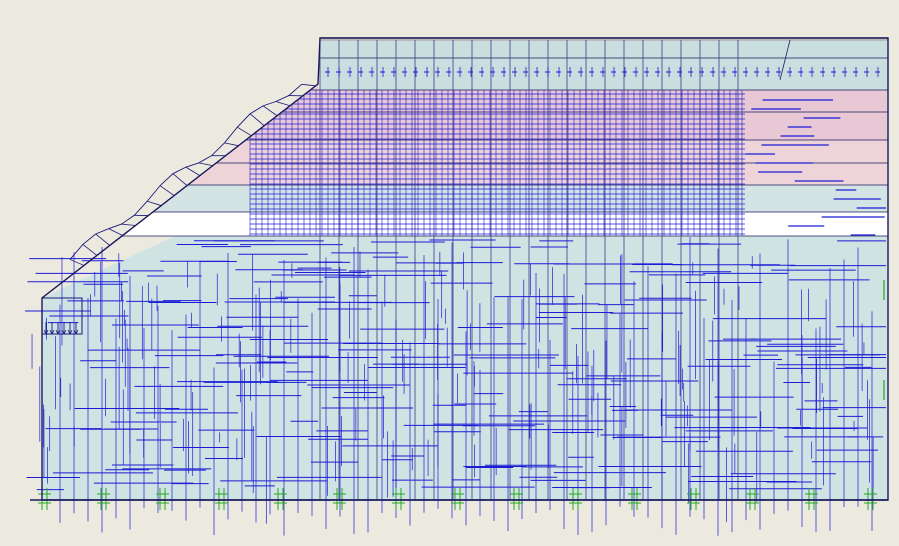  I want to click on load-envelope, so click(185, 171).